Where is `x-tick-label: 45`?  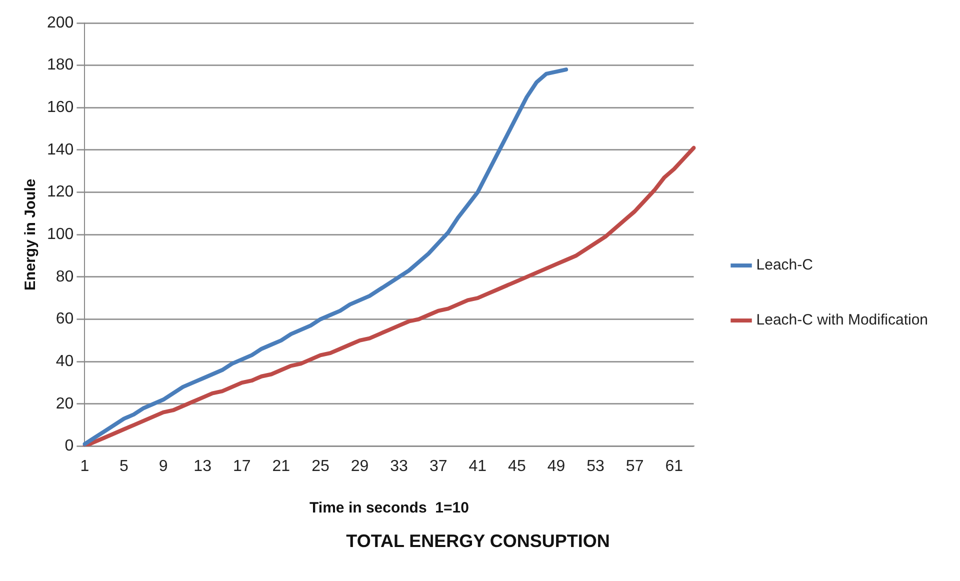 x-tick-label: 45 is located at coordinates (517, 467).